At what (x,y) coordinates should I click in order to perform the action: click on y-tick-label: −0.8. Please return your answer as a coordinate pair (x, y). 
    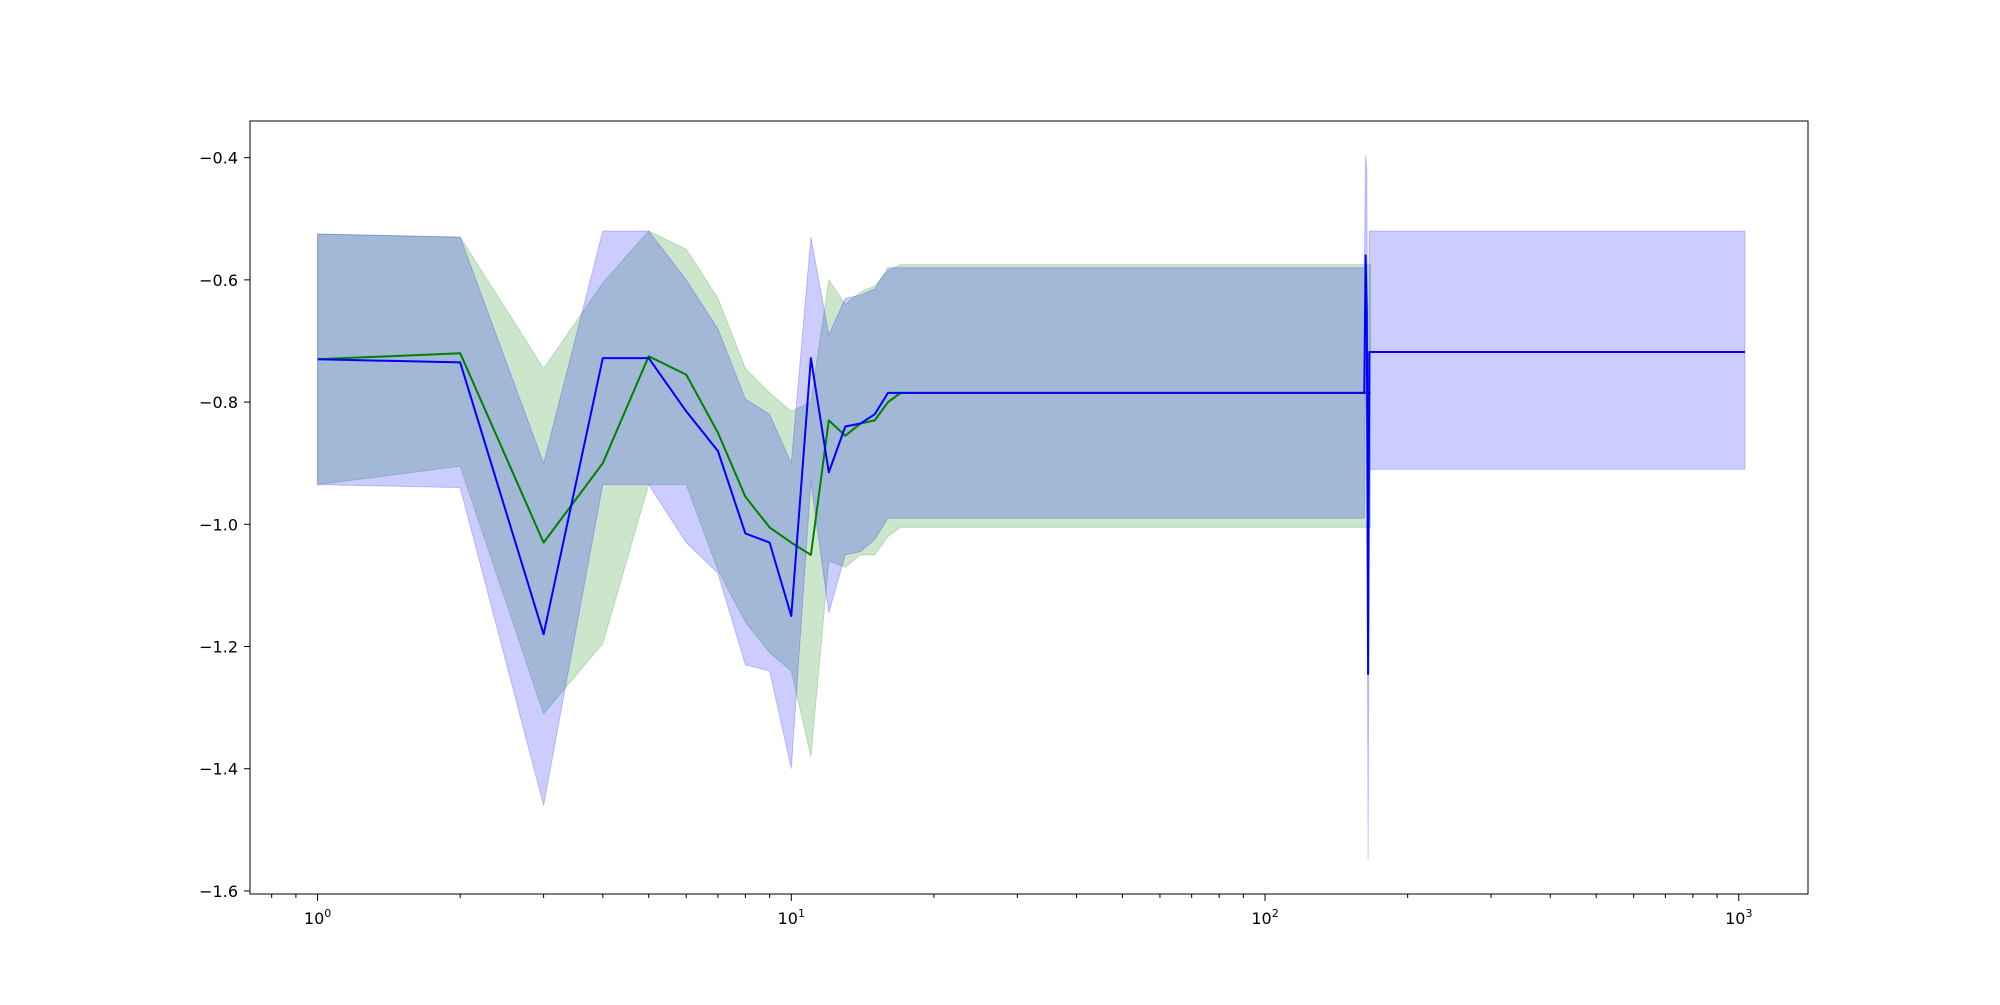
    Looking at the image, I should click on (218, 402).